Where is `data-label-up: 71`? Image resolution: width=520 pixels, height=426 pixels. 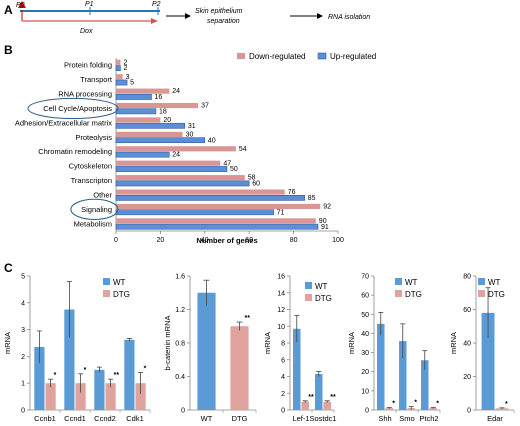 data-label-up: 71 is located at coordinates (281, 212).